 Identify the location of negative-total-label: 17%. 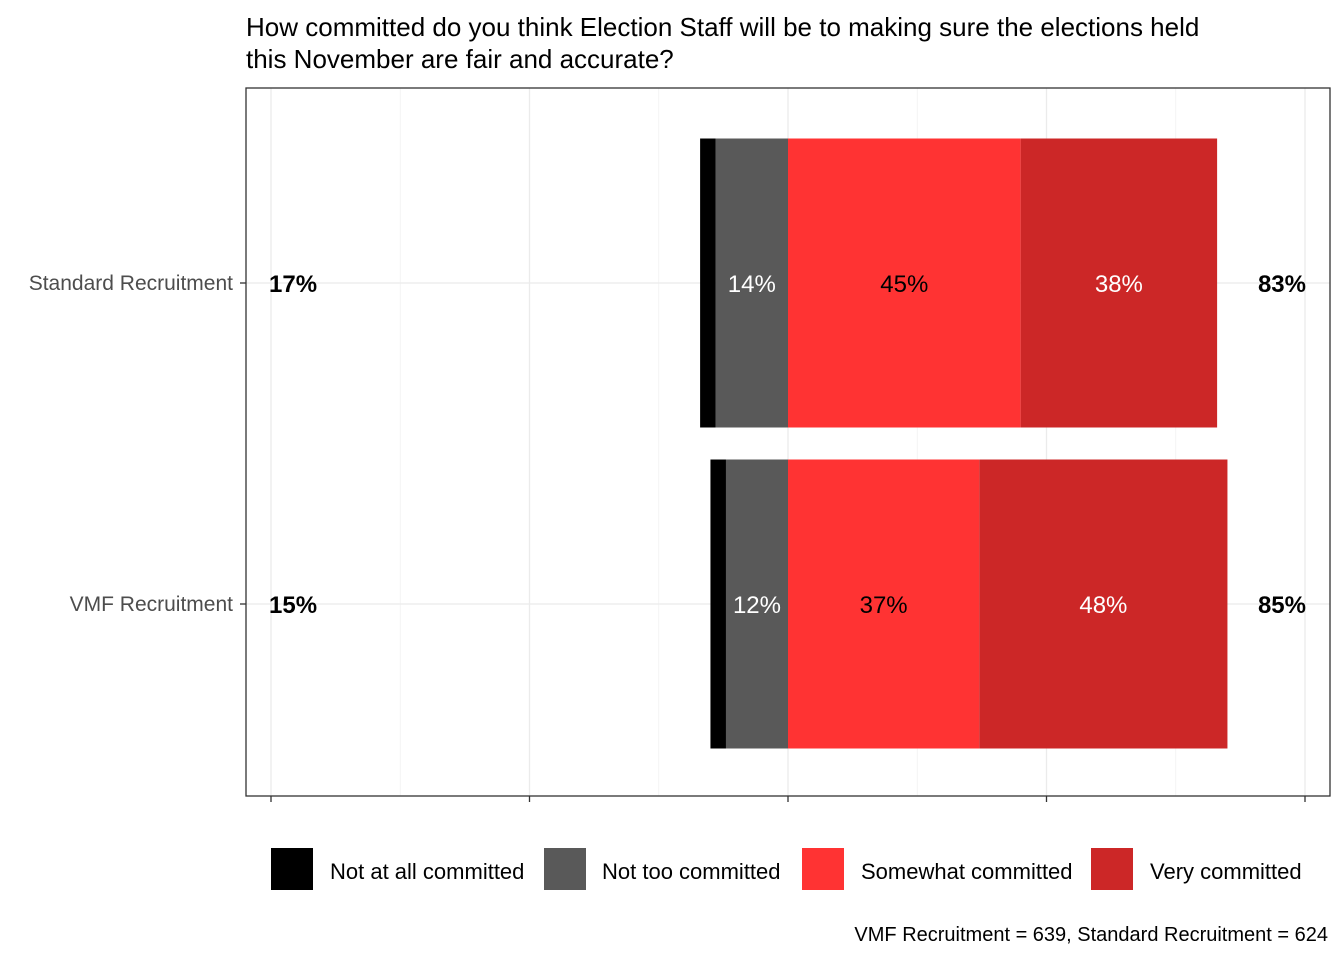
(293, 284).